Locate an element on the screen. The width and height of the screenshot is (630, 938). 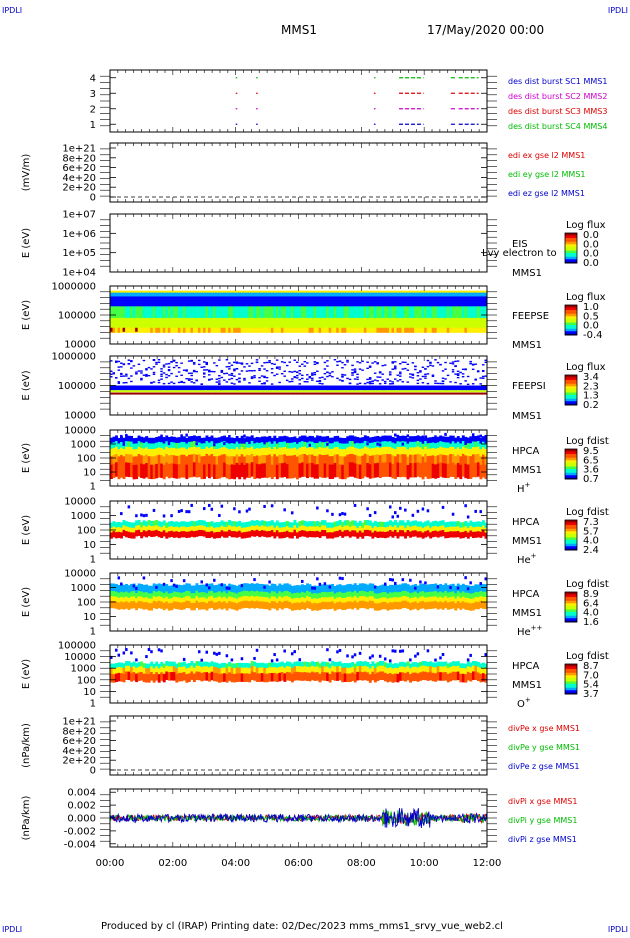
y-tick-label: 2 is located at coordinates (93, 109).